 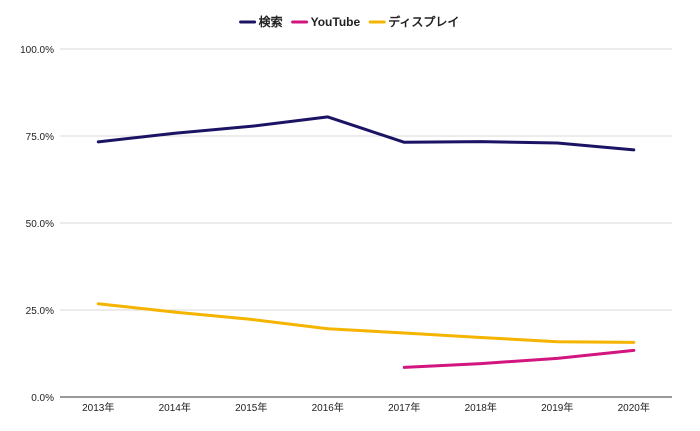 I want to click on legend-item: ディスプレイ, so click(x=413, y=21).